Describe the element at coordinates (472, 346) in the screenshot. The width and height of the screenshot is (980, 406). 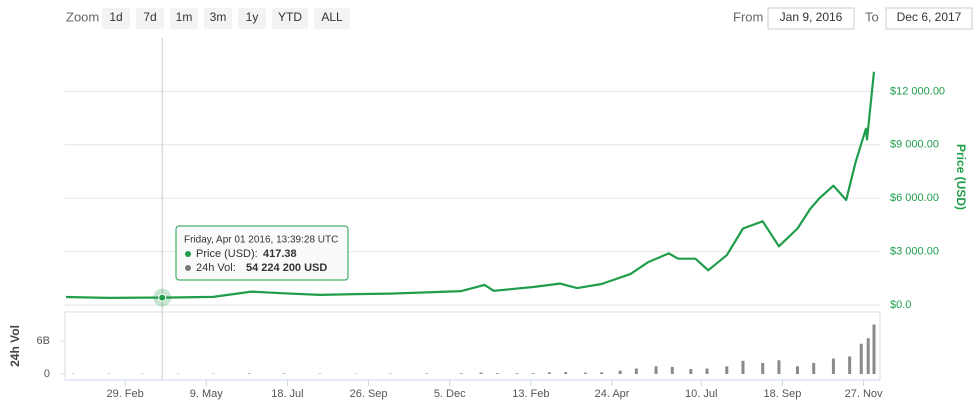
I see `volume-panel` at that location.